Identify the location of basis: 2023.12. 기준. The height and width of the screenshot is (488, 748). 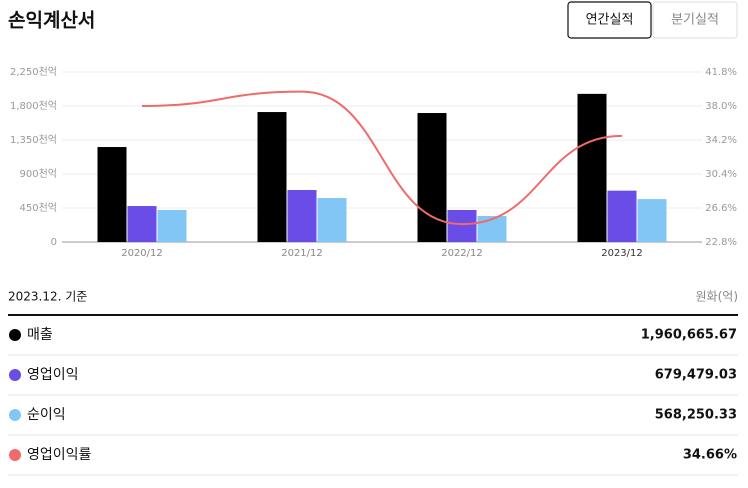
(47, 297).